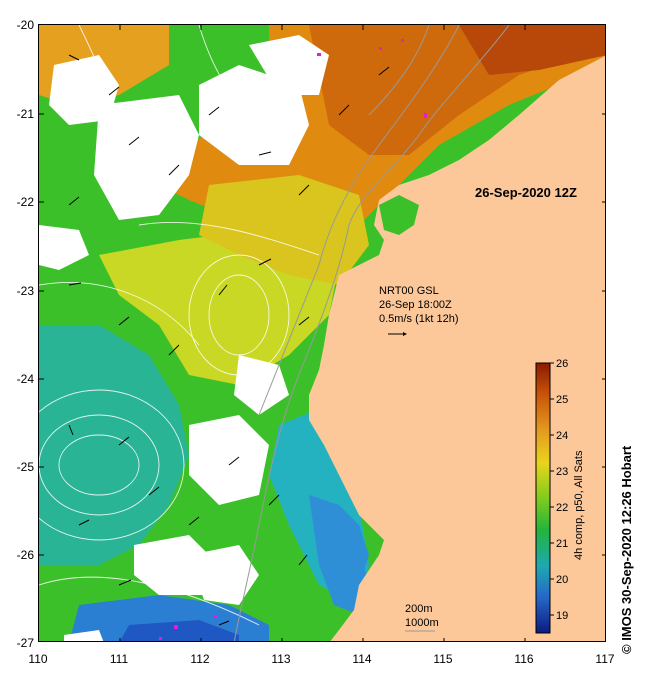 The height and width of the screenshot is (684, 647). Describe the element at coordinates (562, 436) in the screenshot. I see `colorbar-tick-24: 24` at that location.